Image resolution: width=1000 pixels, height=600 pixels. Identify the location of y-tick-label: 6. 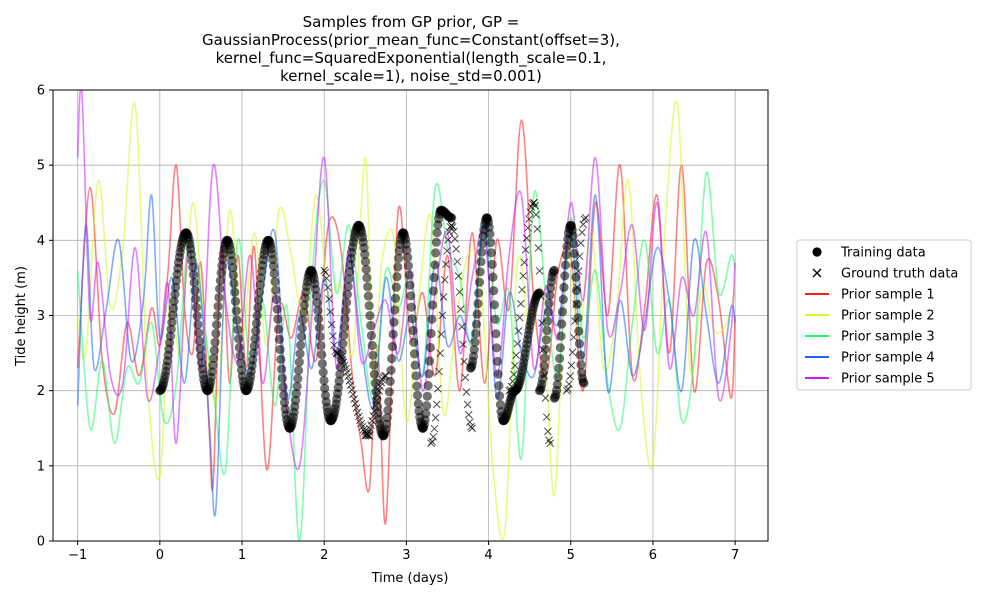
(41, 91).